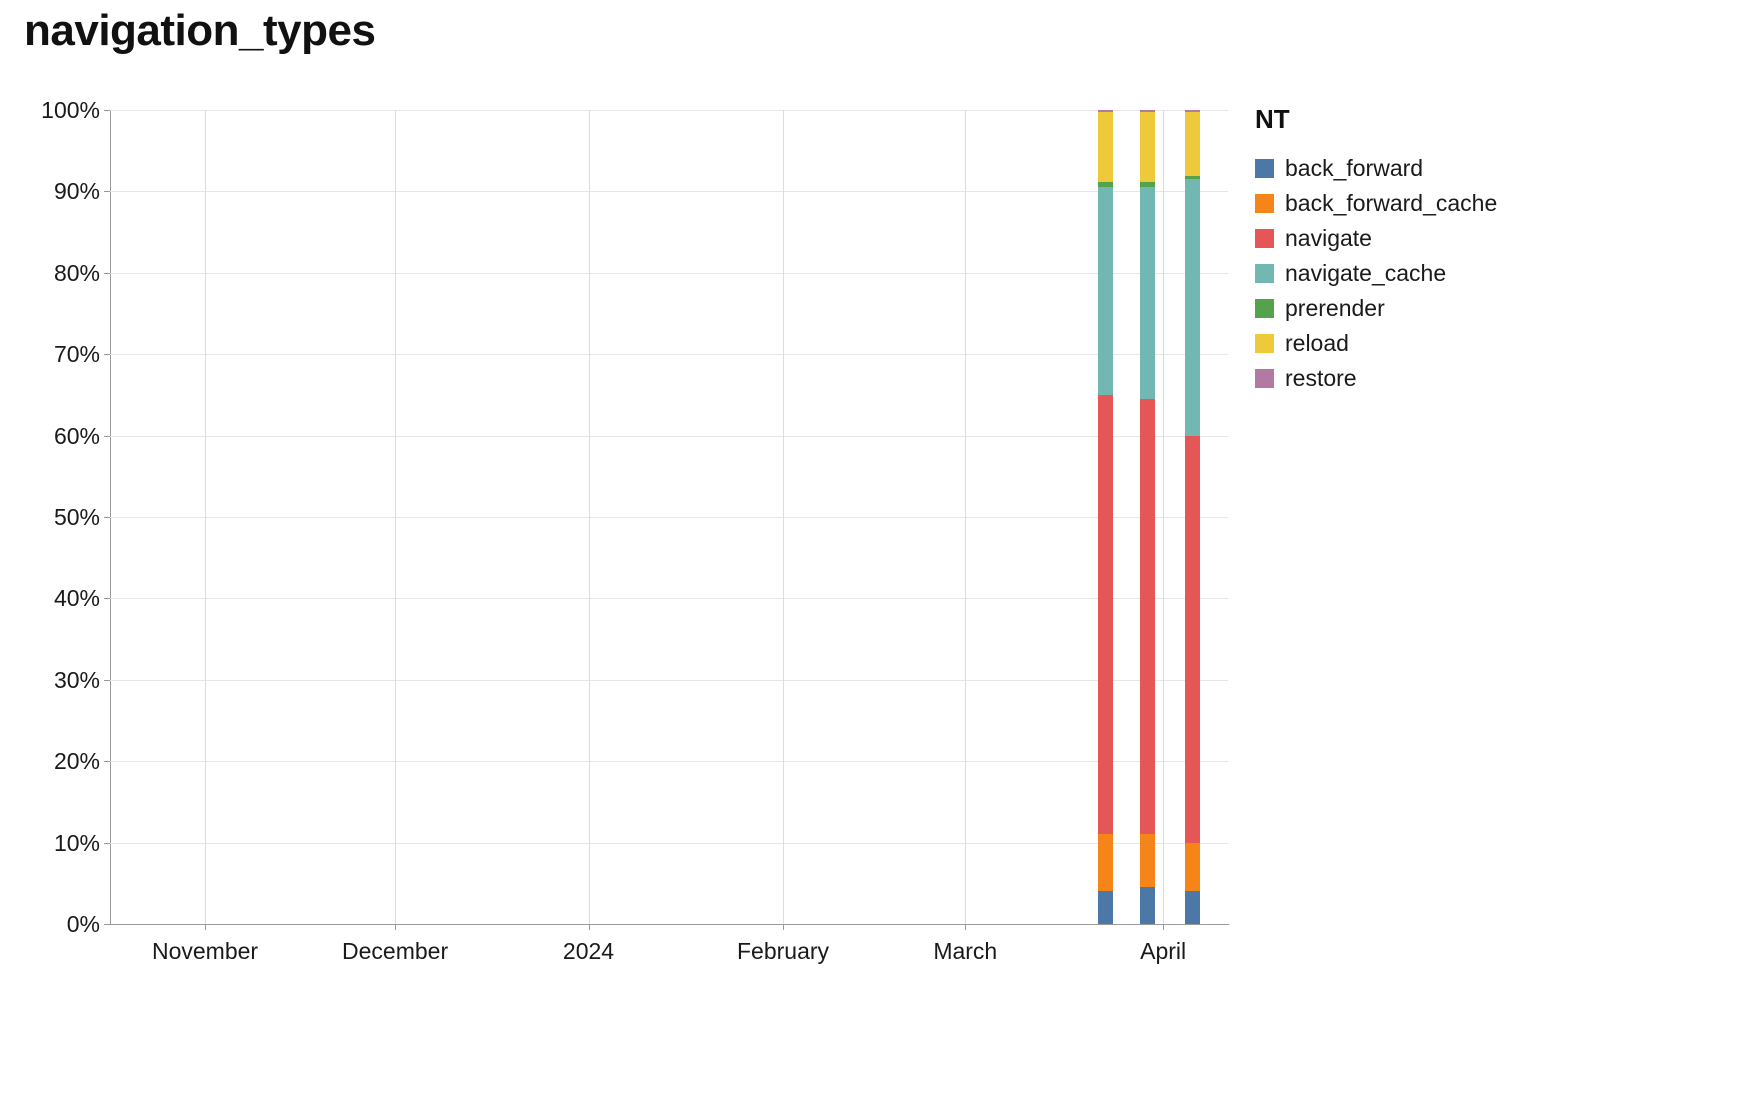 This screenshot has width=1738, height=1108. I want to click on chart-title: navigation_types, so click(200, 30).